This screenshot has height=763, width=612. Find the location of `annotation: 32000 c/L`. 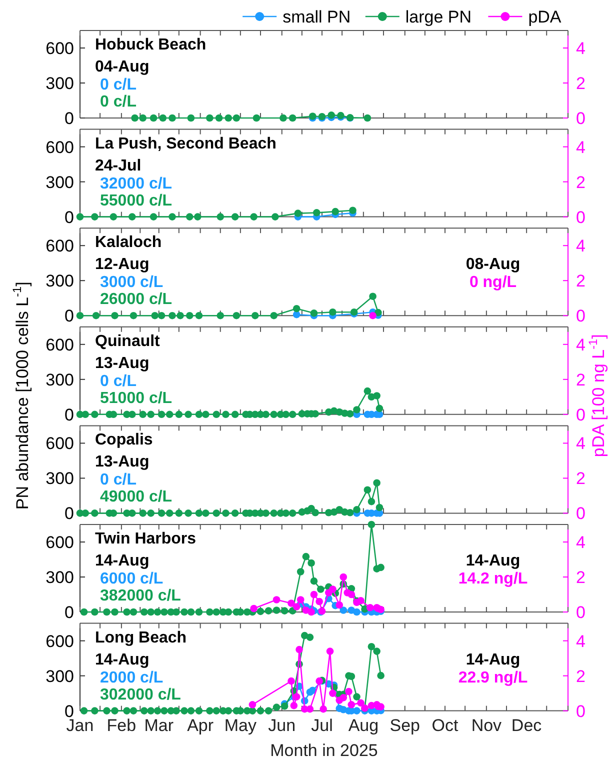

annotation: 32000 c/L is located at coordinates (136, 183).